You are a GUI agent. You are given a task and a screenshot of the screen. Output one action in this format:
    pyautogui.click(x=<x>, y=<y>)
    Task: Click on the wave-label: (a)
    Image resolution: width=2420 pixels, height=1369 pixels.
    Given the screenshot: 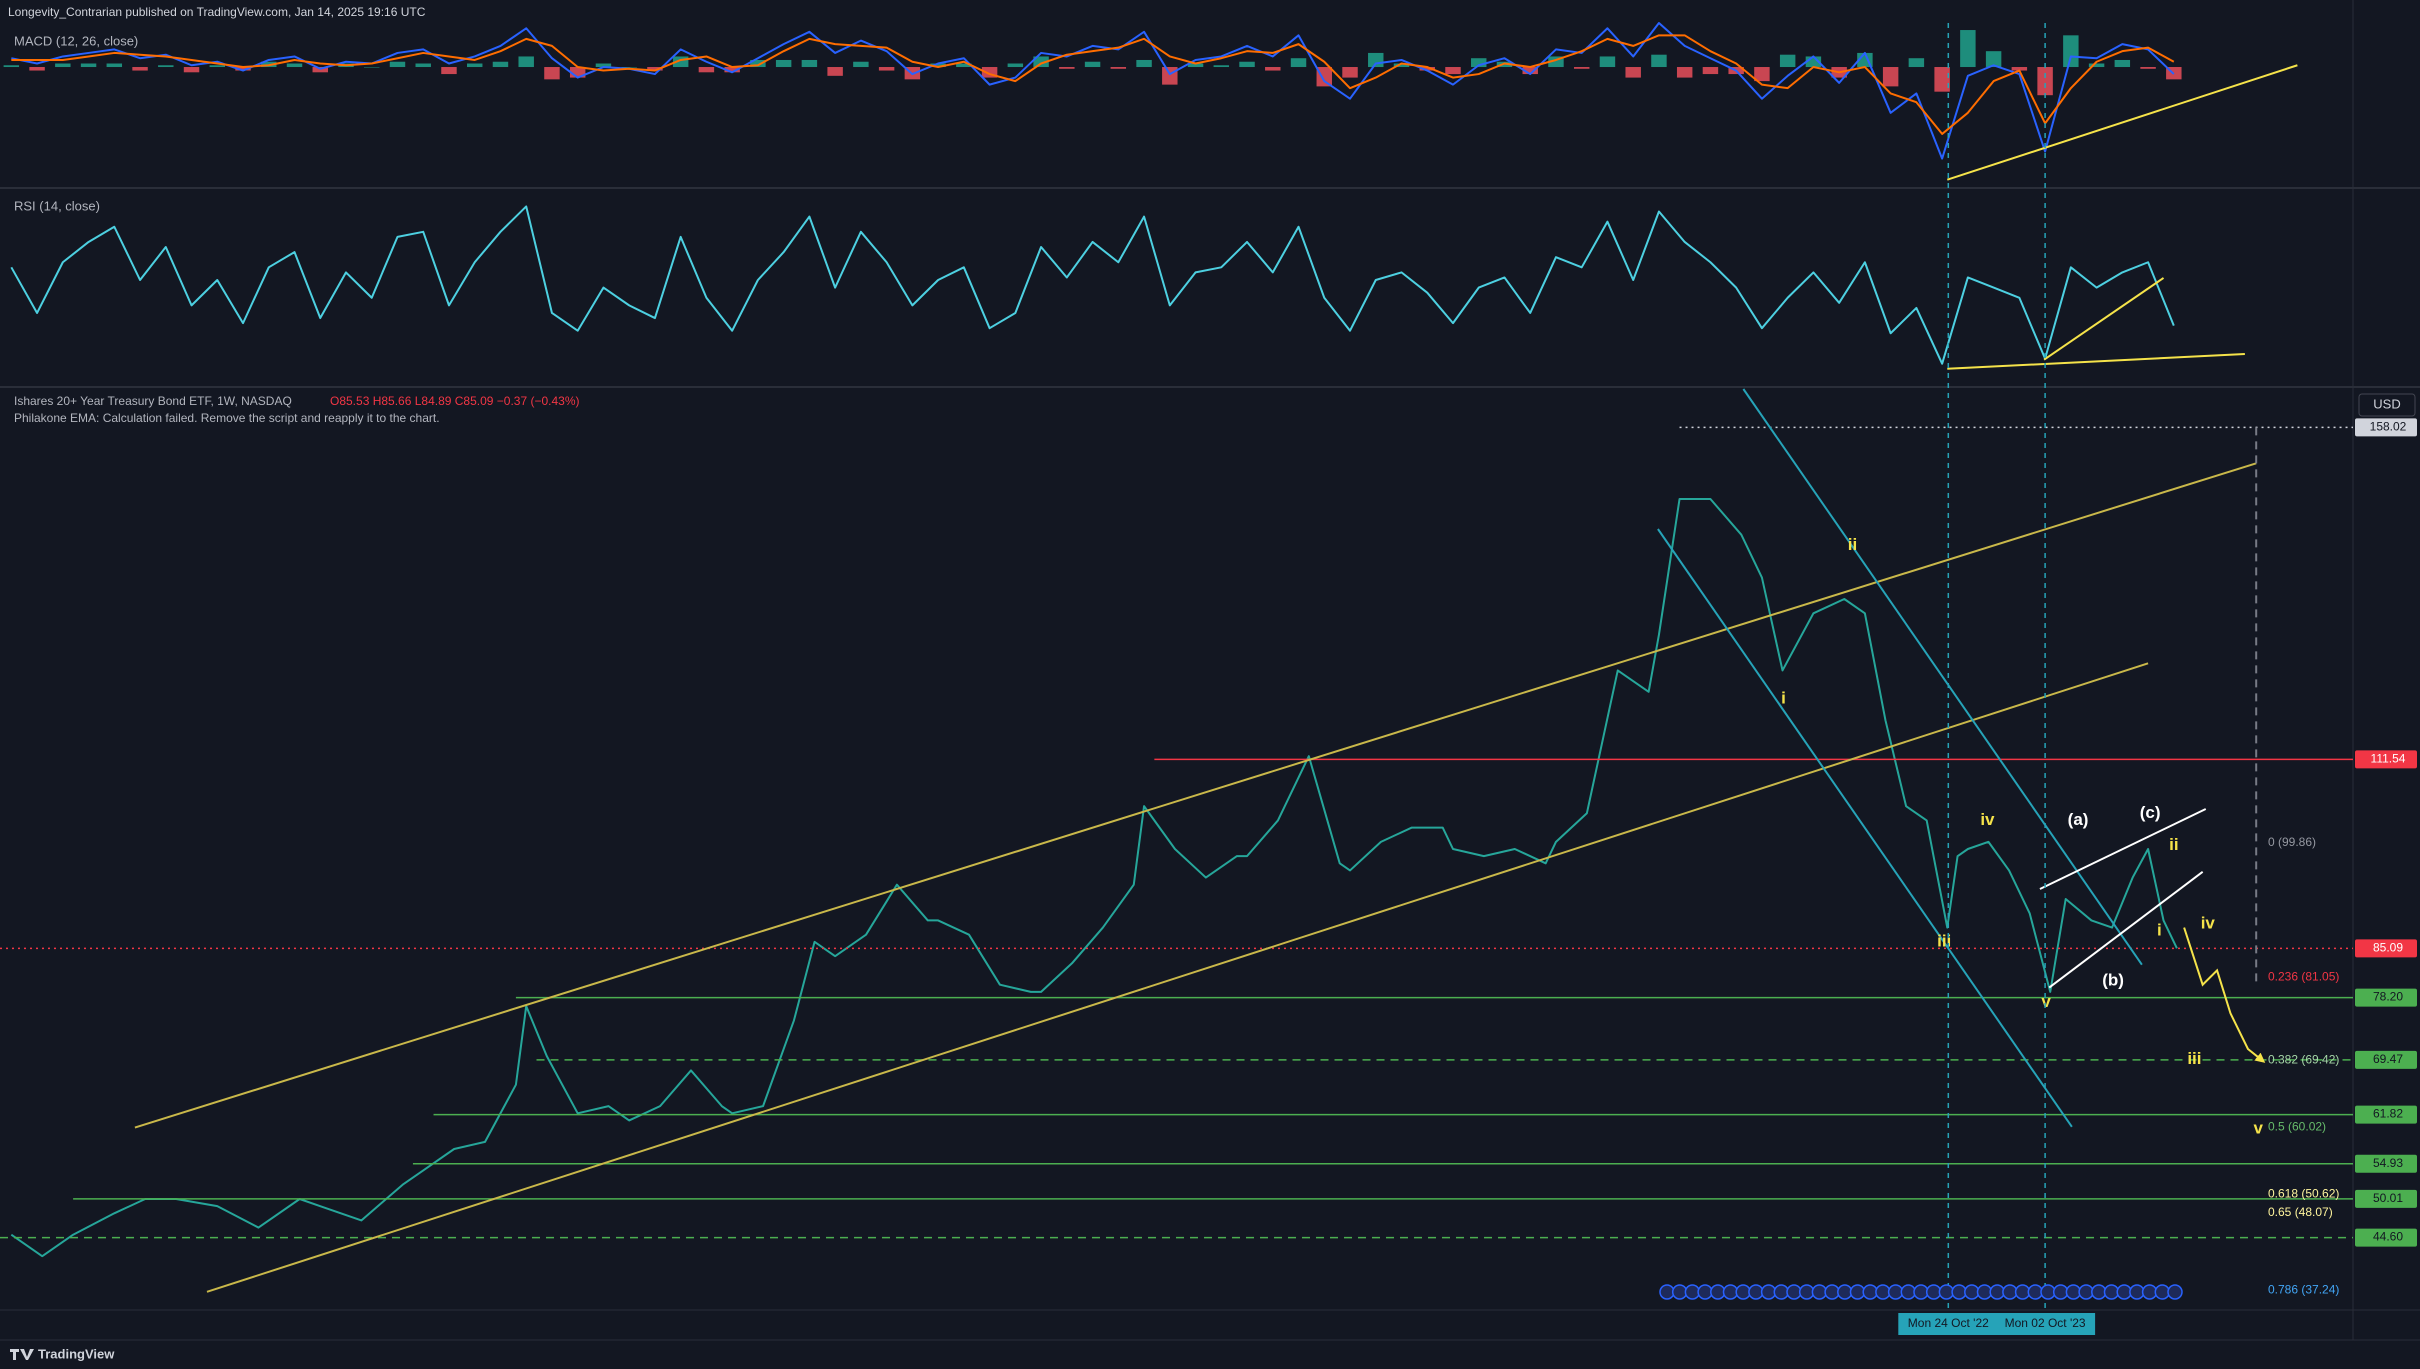 What is the action you would take?
    pyautogui.click(x=2078, y=819)
    